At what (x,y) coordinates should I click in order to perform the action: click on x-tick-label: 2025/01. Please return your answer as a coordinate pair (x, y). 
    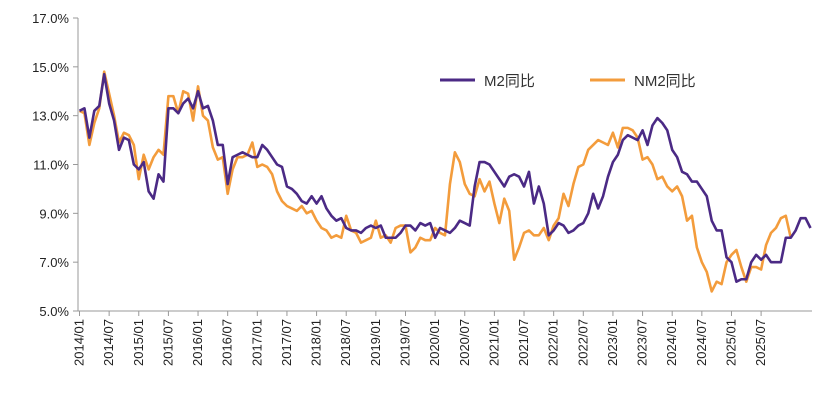
    Looking at the image, I should click on (730, 342).